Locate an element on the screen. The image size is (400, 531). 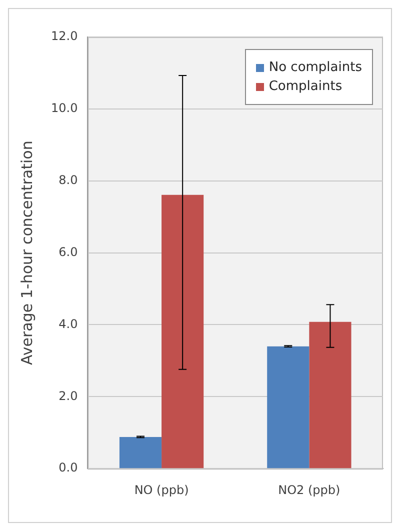
y-tick-label: 8.0 is located at coordinates (68, 179).